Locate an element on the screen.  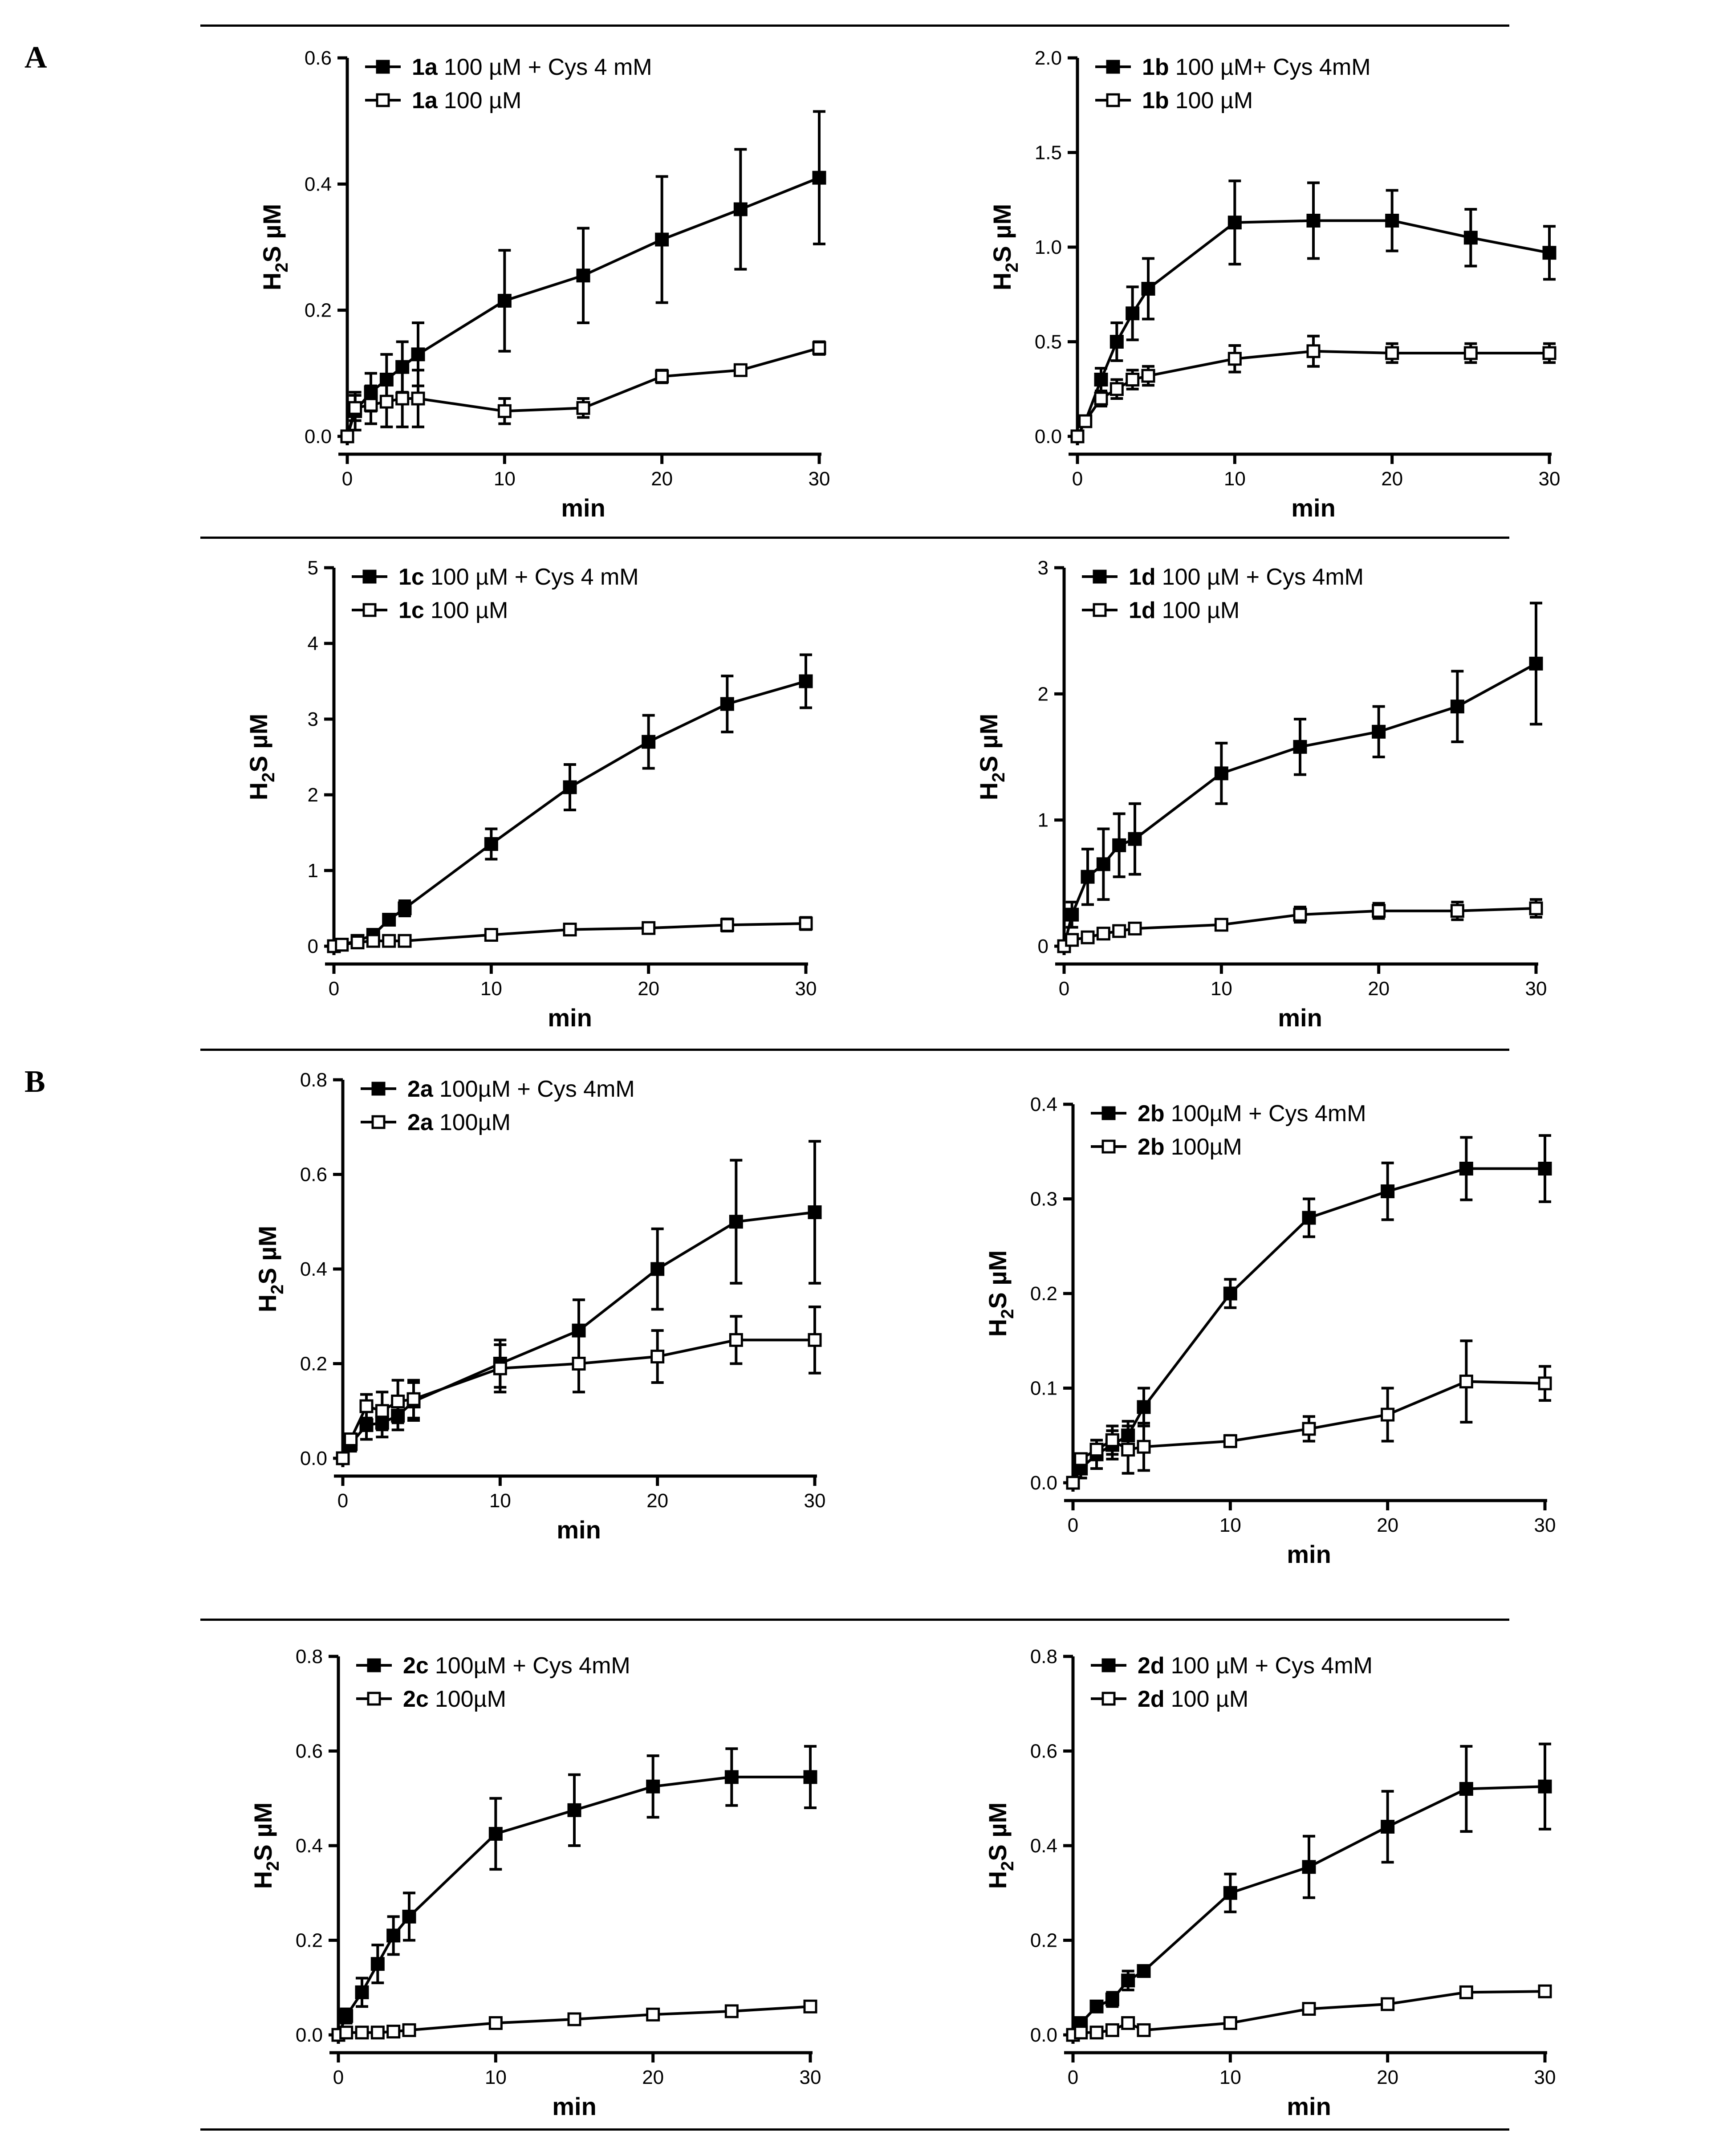
legend-entry: 2b 100µM + Cys 4mM is located at coordinates (1252, 1114).